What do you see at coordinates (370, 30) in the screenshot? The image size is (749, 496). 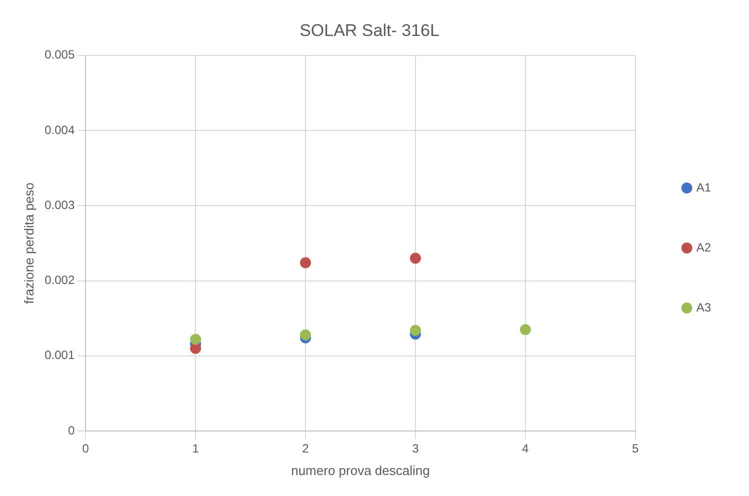 I see `chart-title: SOLAR Salt- 316L` at bounding box center [370, 30].